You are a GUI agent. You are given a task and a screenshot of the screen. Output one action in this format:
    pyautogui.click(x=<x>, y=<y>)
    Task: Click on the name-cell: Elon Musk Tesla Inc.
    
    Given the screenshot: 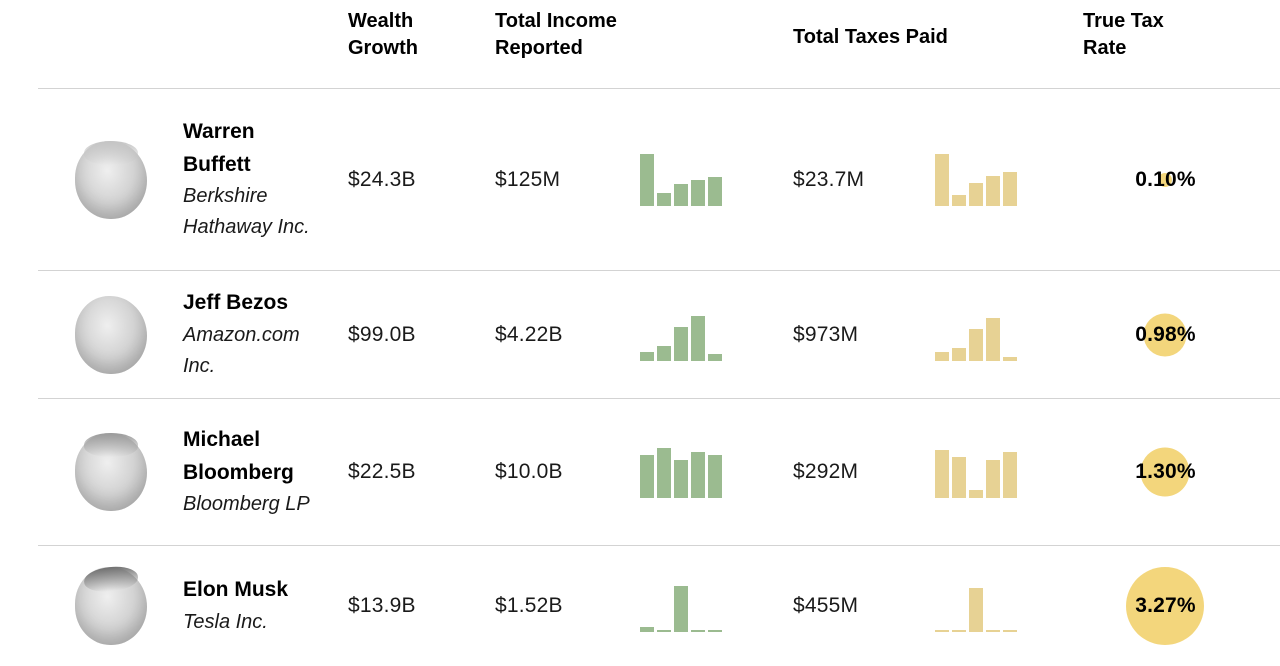 What is the action you would take?
    pyautogui.click(x=255, y=606)
    